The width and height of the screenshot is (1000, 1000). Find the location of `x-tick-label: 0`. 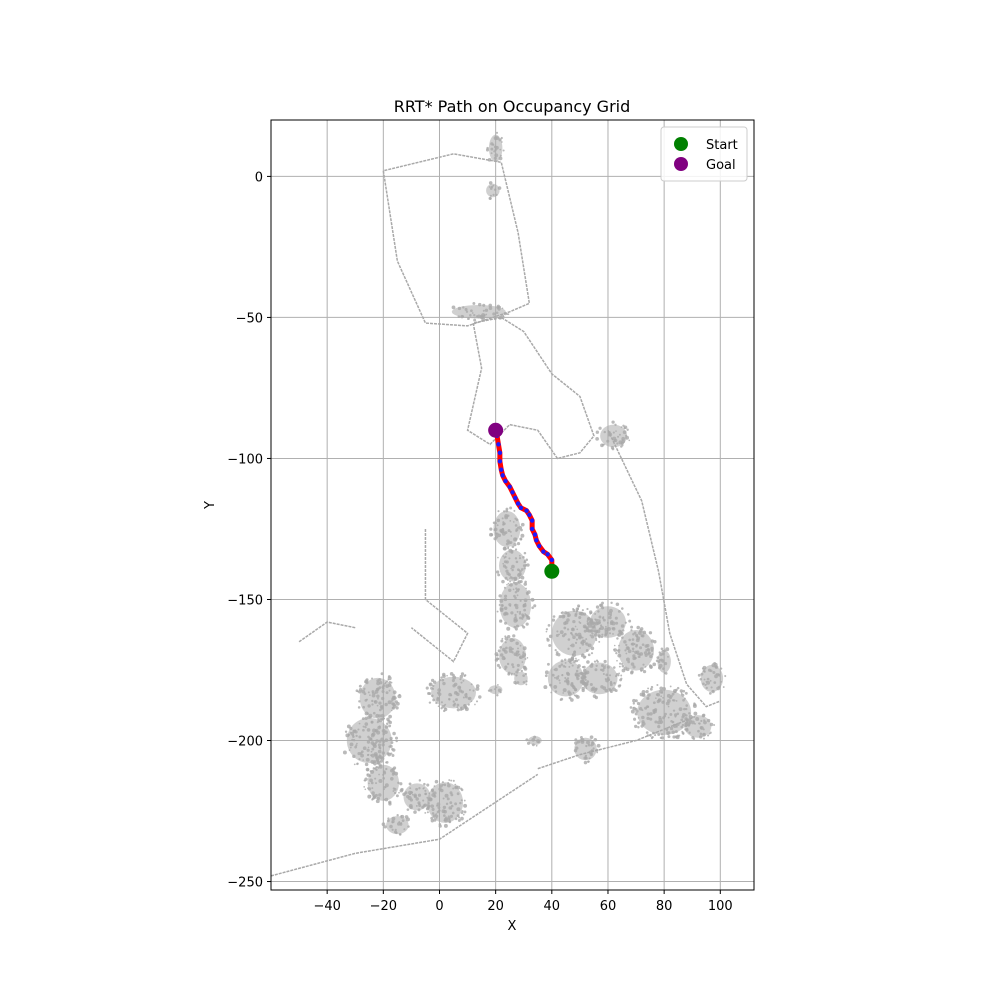

x-tick-label: 0 is located at coordinates (439, 906).